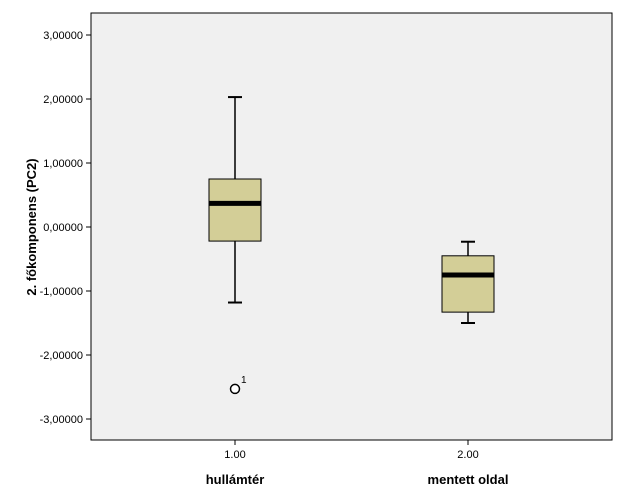  What do you see at coordinates (468, 479) in the screenshot?
I see `category-name: mentett oldal` at bounding box center [468, 479].